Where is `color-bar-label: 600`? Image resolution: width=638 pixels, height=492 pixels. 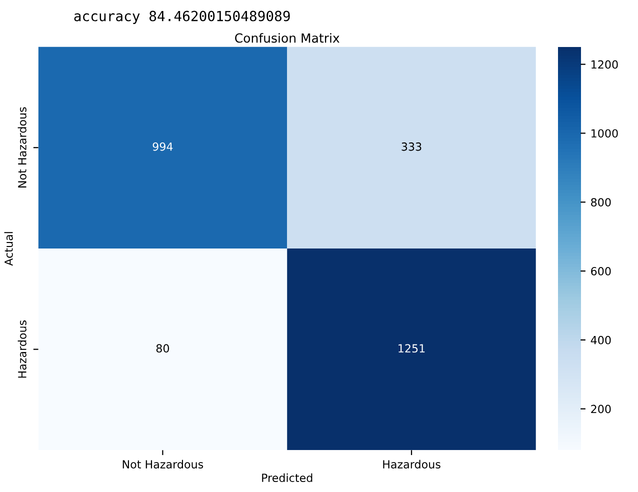 color-bar-label: 600 is located at coordinates (601, 271).